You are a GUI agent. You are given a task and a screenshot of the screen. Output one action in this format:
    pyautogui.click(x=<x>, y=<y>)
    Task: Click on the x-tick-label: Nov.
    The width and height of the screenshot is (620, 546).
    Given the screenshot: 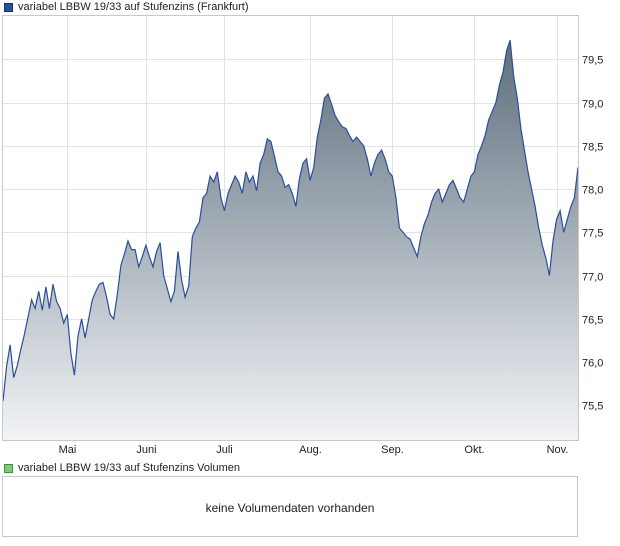 What is the action you would take?
    pyautogui.click(x=558, y=450)
    